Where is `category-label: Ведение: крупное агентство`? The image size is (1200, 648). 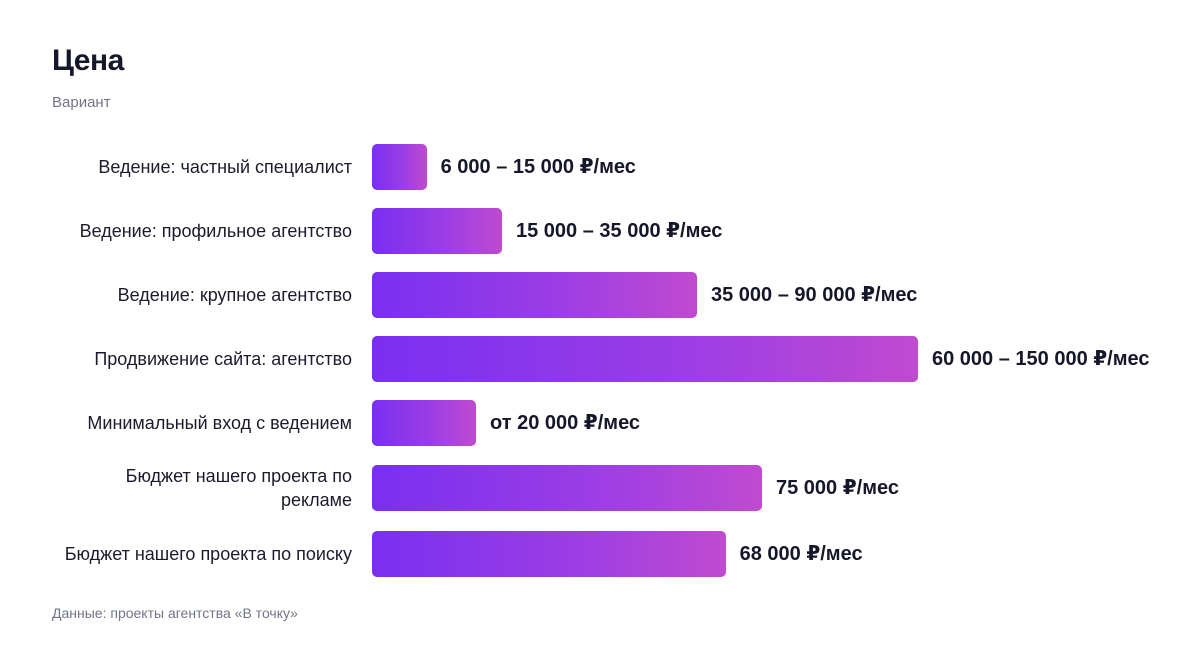
category-label: Ведение: крупное агентство is located at coordinates (234, 295).